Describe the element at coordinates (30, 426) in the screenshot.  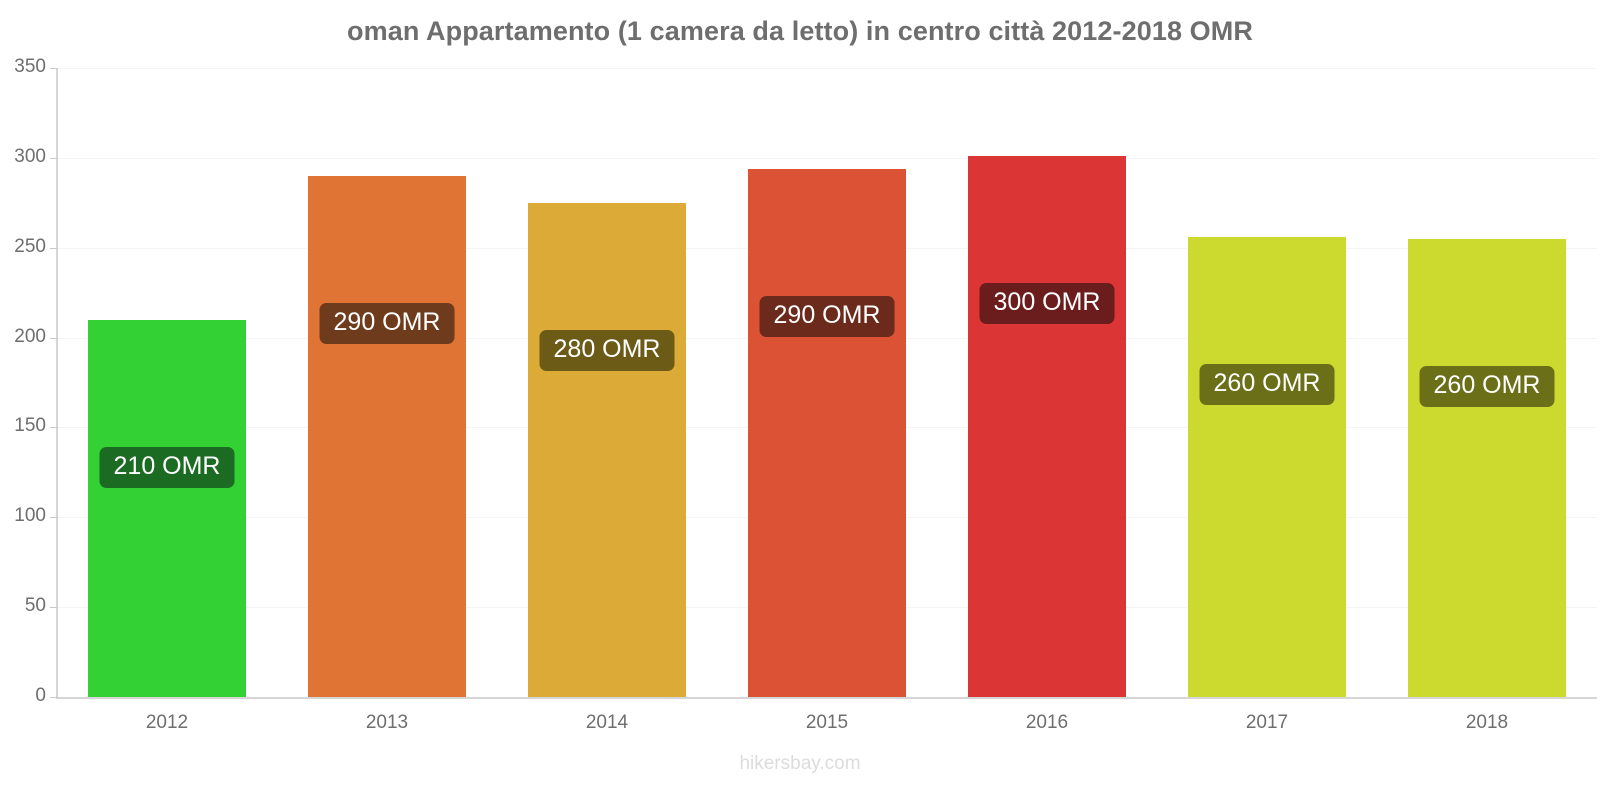
I see `y-tick-label: 150` at that location.